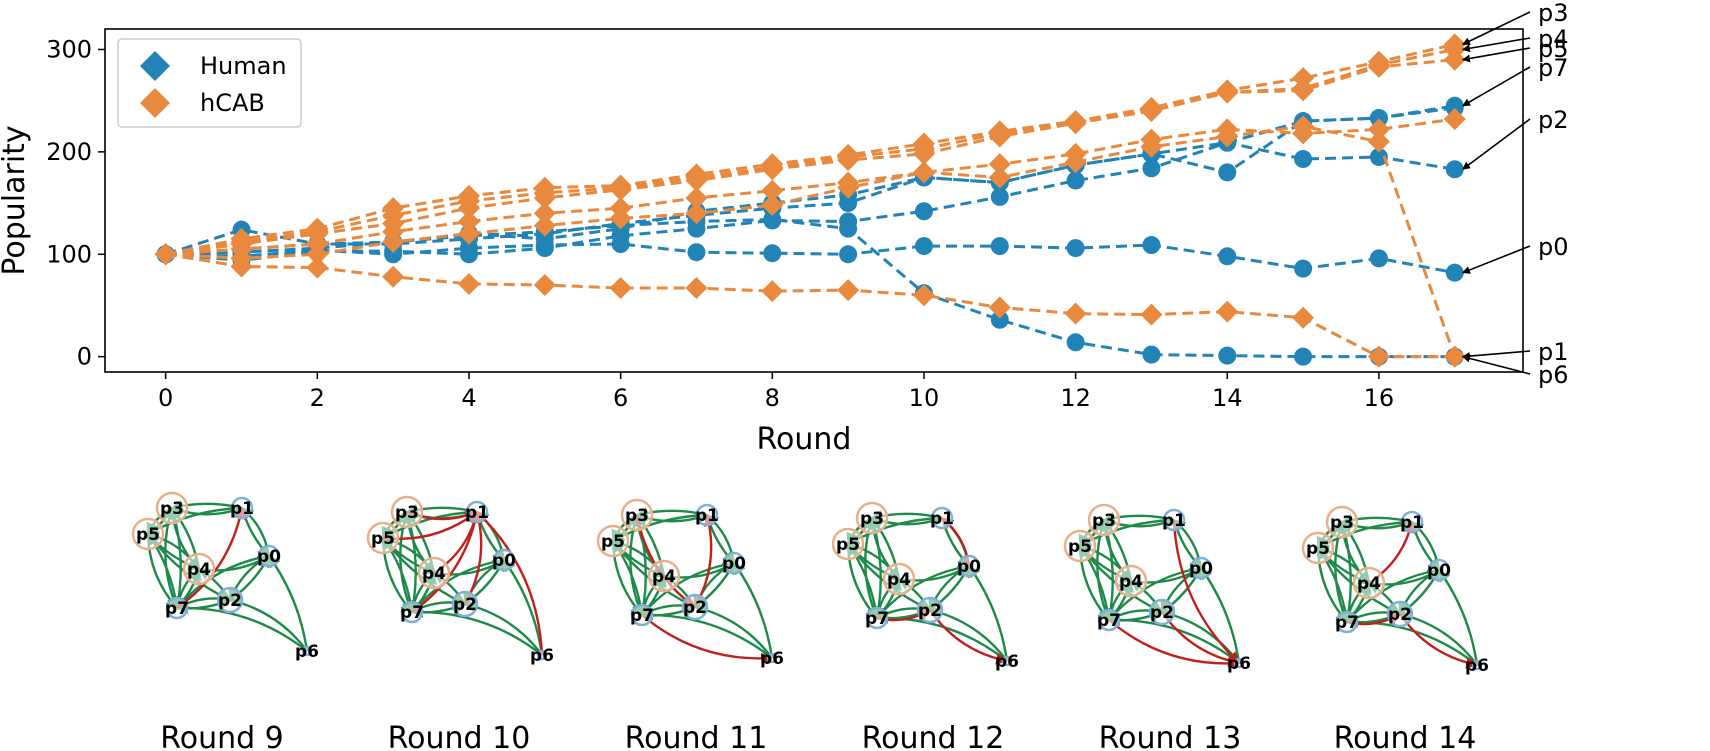 Image resolution: width=1710 pixels, height=751 pixels. What do you see at coordinates (1553, 375) in the screenshot?
I see `callout-label-p6: p6` at bounding box center [1553, 375].